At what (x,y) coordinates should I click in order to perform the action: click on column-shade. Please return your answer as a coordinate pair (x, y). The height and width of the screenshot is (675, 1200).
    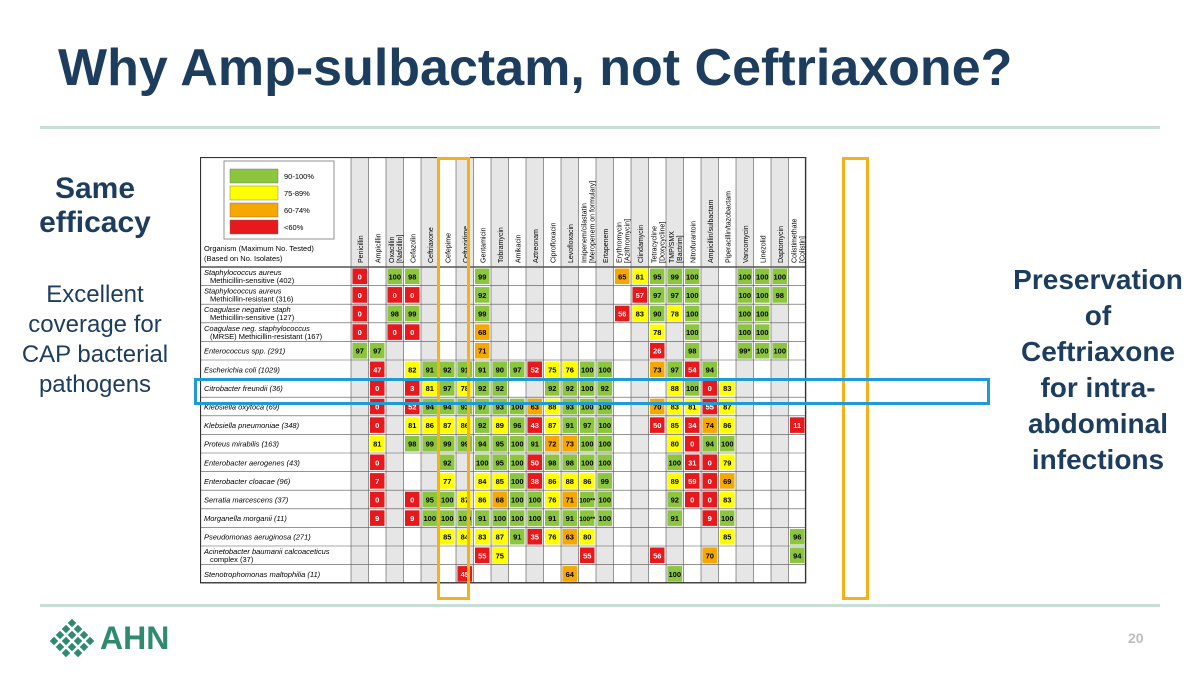
    Looking at the image, I should click on (640, 370).